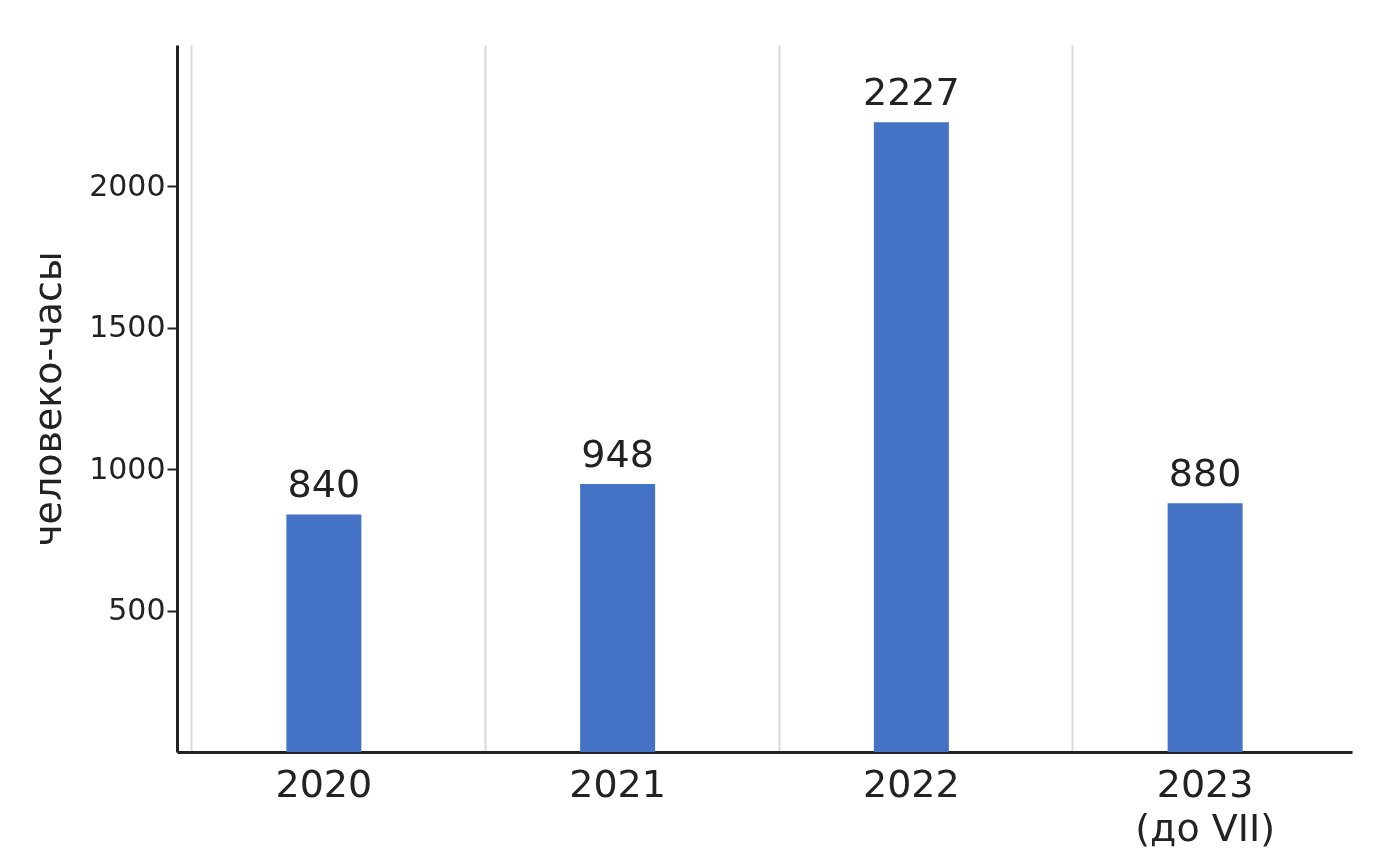 The height and width of the screenshot is (863, 1392). I want to click on data-label: 2227, so click(911, 92).